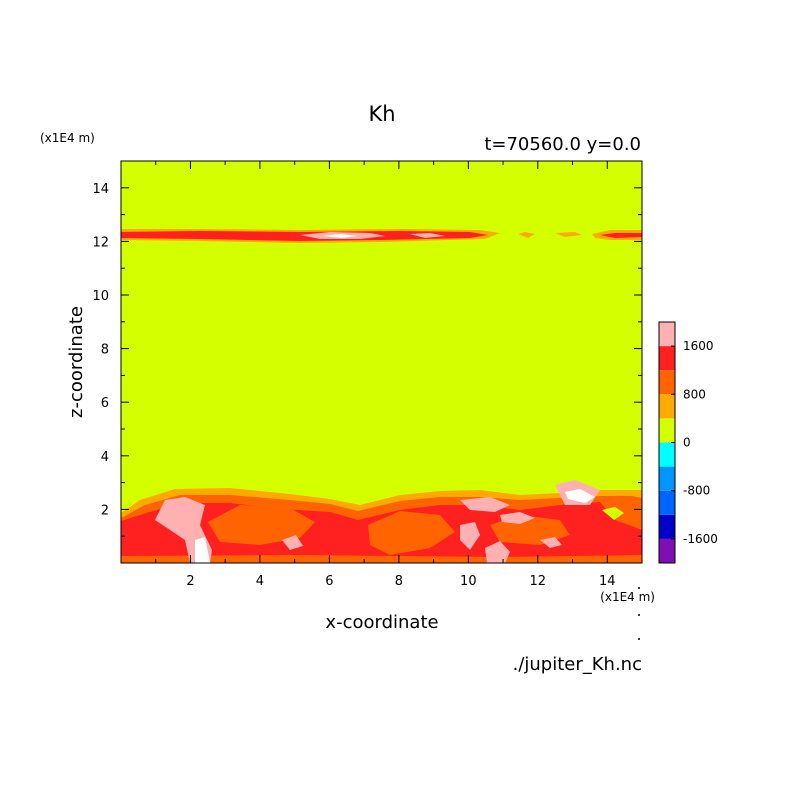  Describe the element at coordinates (577, 664) in the screenshot. I see `source-file: ./jupiter_Kh.nc` at that location.